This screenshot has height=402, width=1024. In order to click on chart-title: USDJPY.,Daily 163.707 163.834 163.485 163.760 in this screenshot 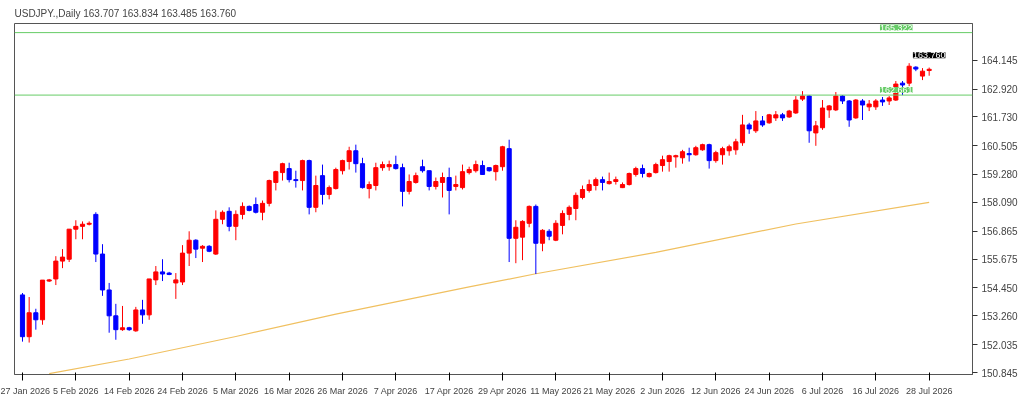, I will do `click(125, 13)`.